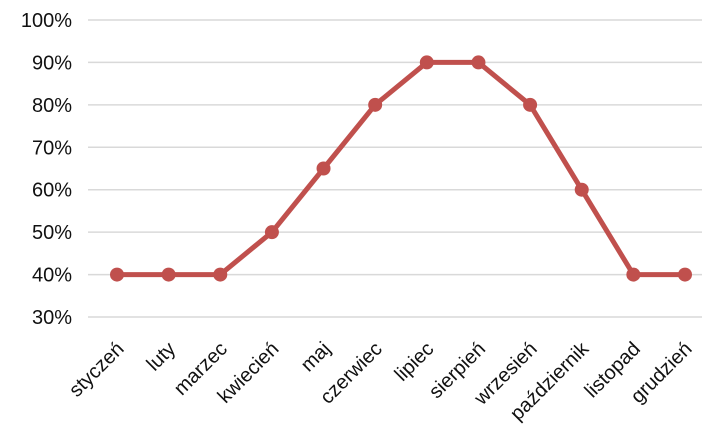 This screenshot has height=440, width=702. I want to click on x-tick-label: maj, so click(316, 357).